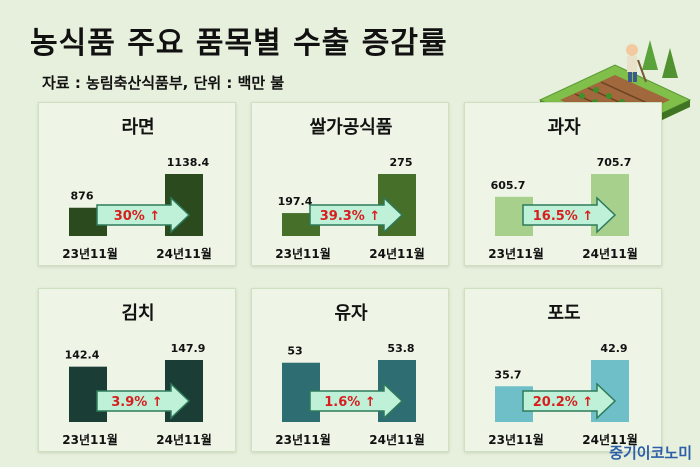  I want to click on chart-svg-grapes: 포도 35.7 23년11월 42.9 24년11월 20.2% ↑, so click(562, 375).